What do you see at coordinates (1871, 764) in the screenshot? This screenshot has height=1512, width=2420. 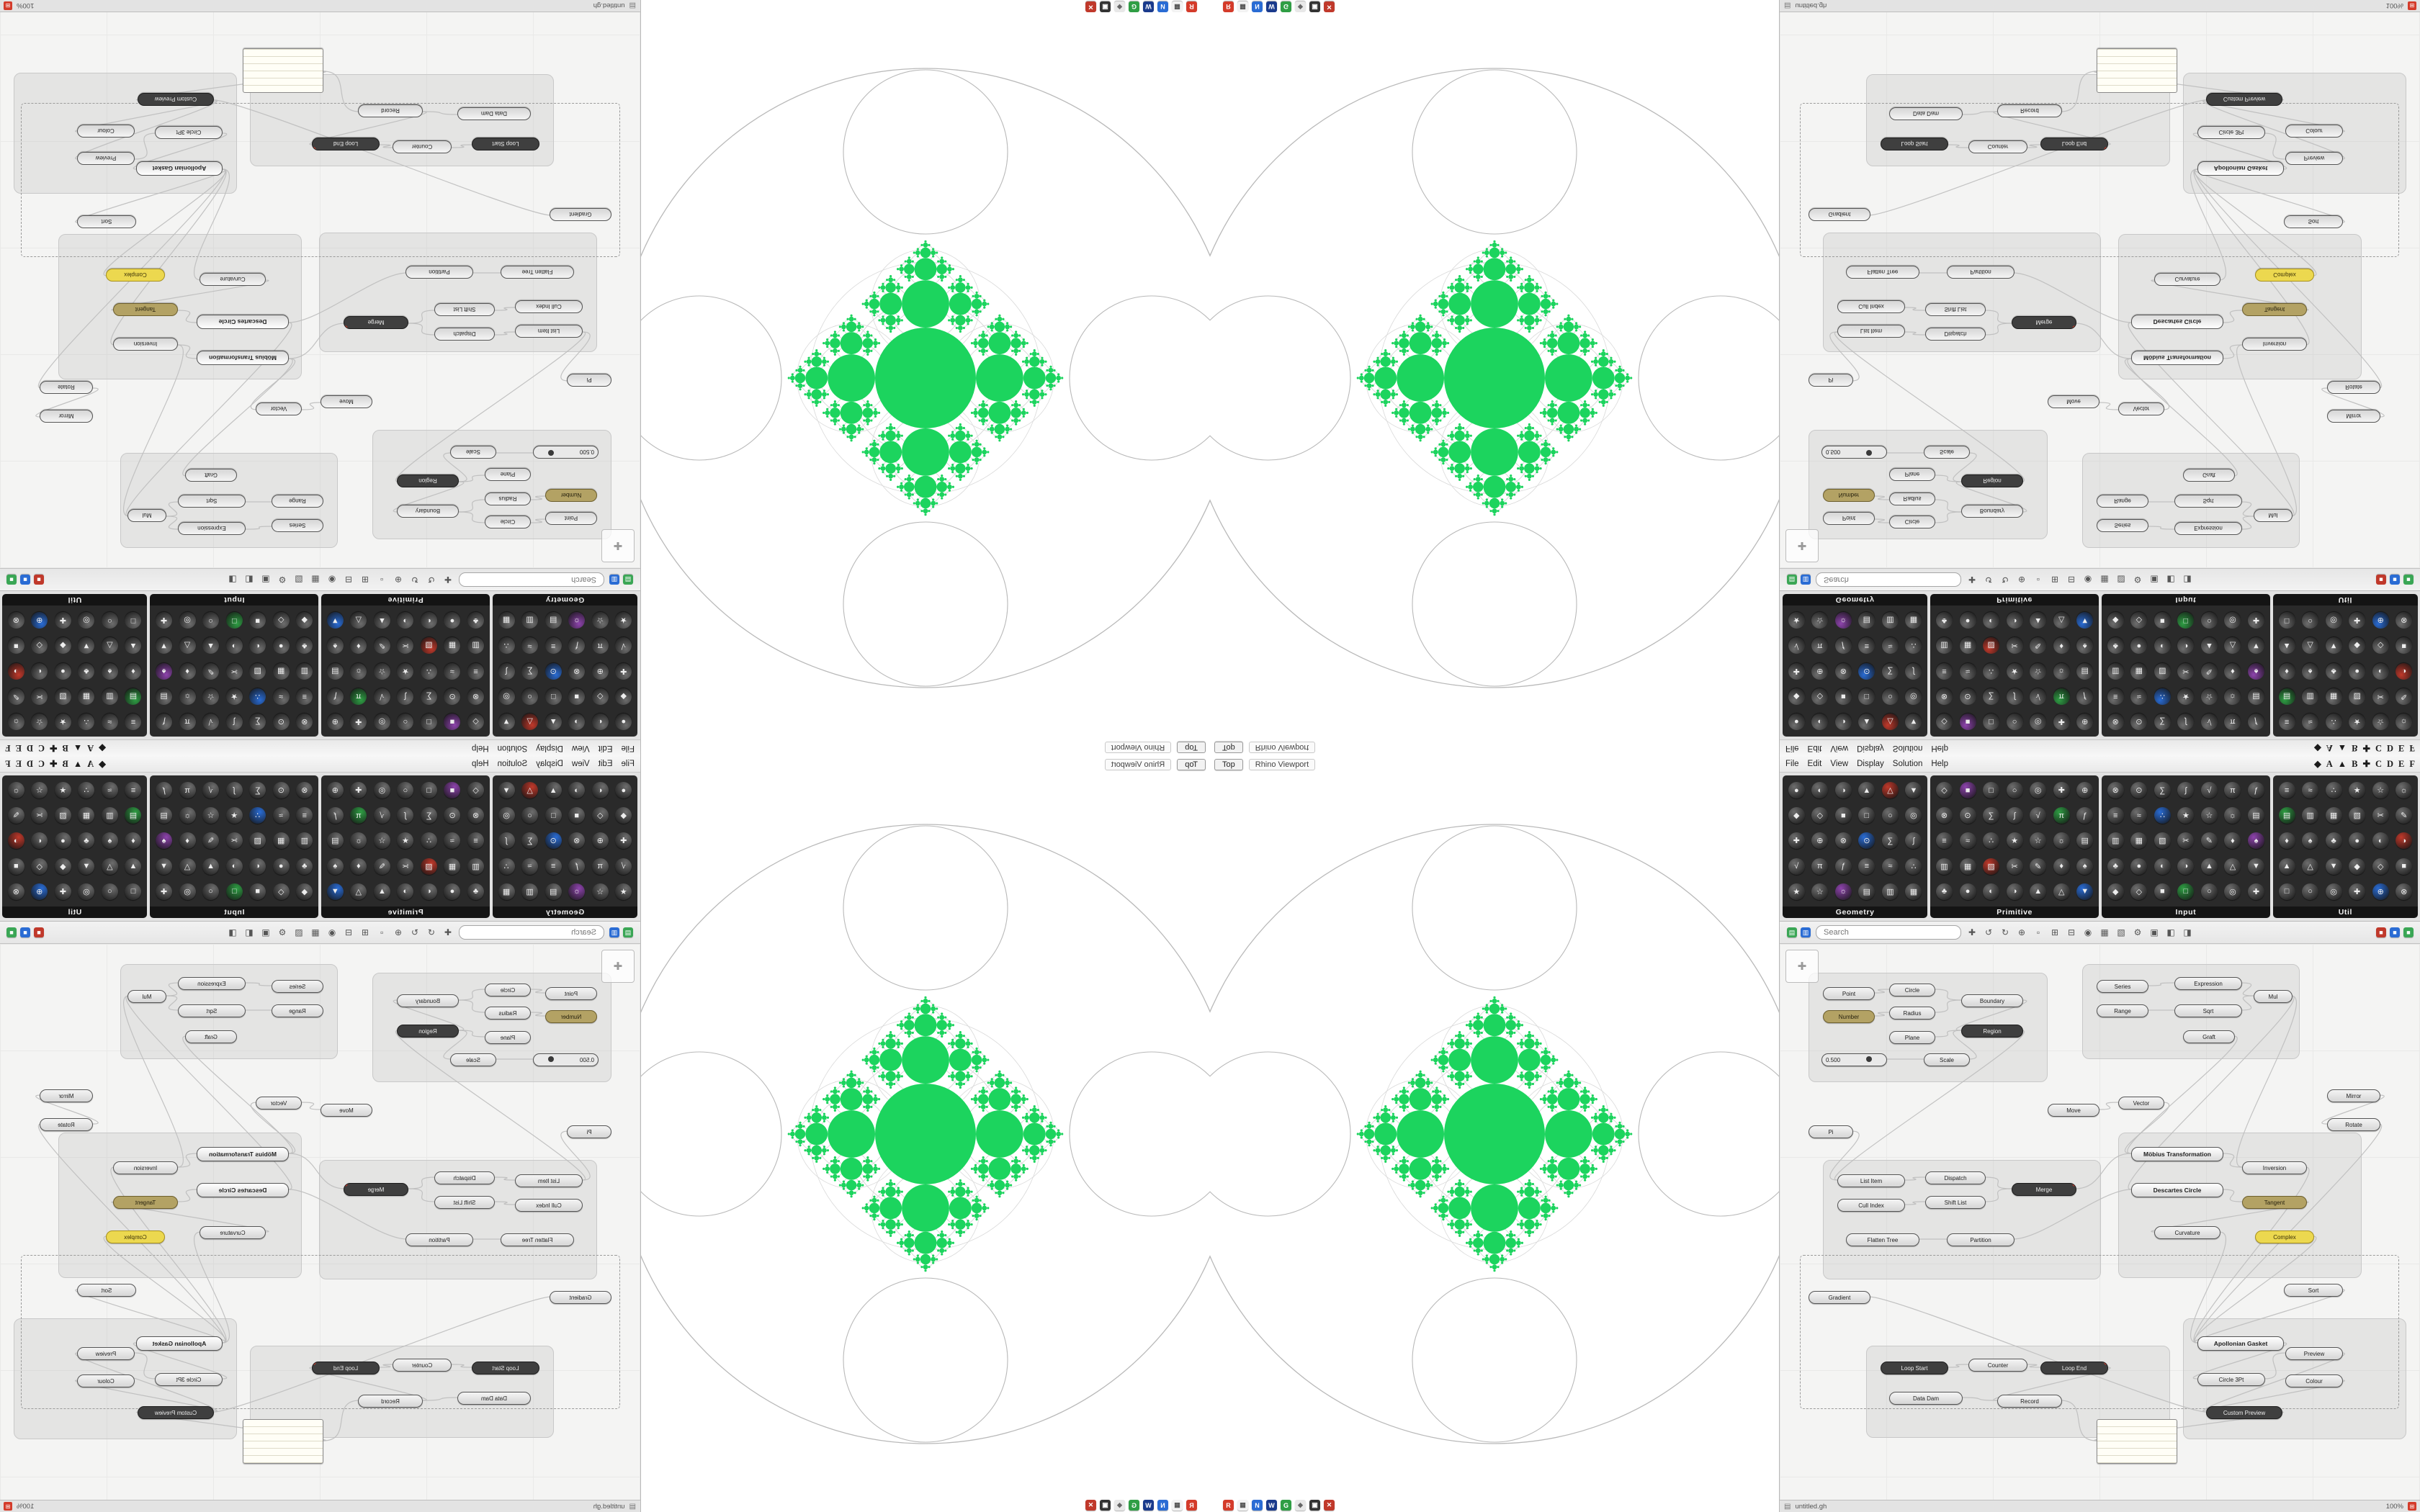 I see `menu-item-display: Display` at bounding box center [1871, 764].